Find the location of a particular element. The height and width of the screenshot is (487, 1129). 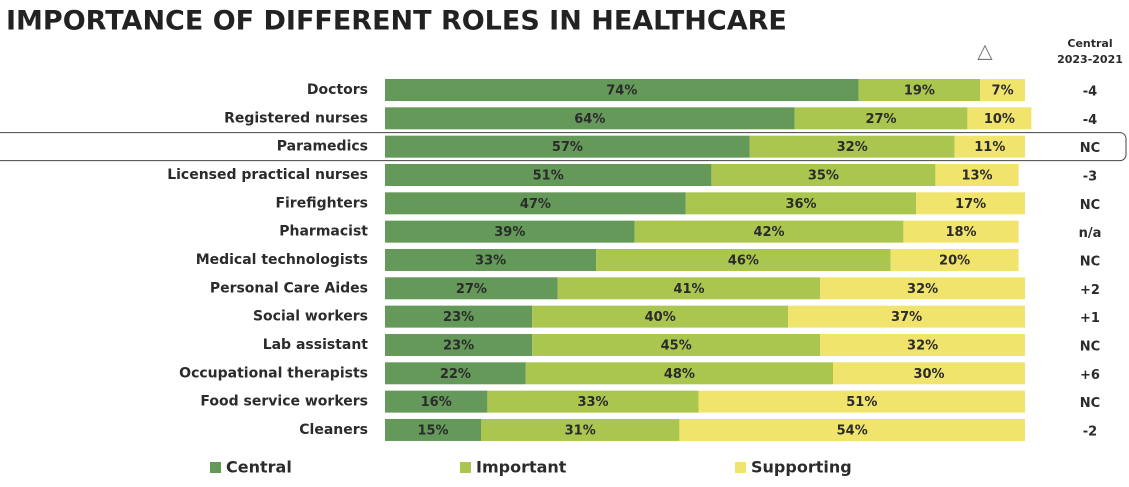

value-label: 10% is located at coordinates (999, 119).